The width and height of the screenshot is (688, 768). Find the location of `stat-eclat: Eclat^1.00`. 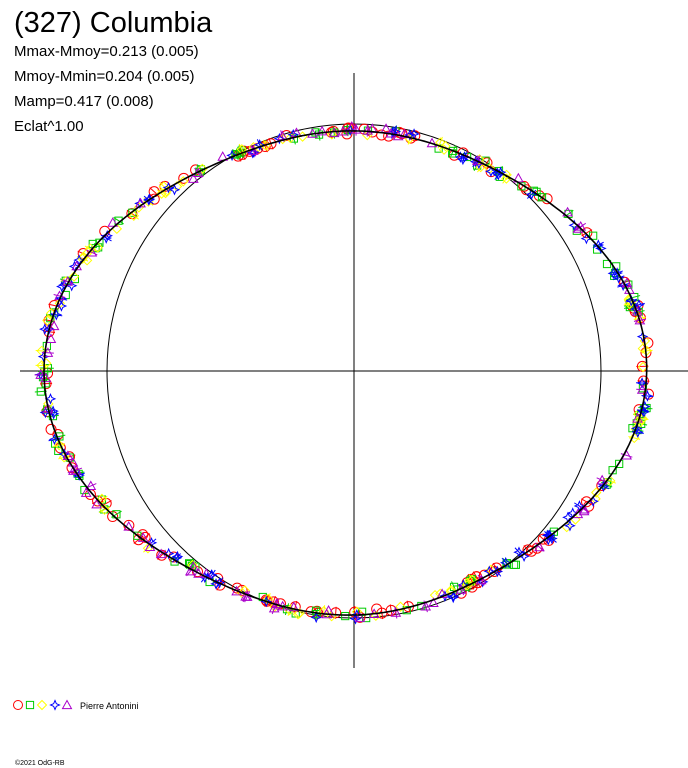

stat-eclat: Eclat^1.00 is located at coordinates (49, 126).